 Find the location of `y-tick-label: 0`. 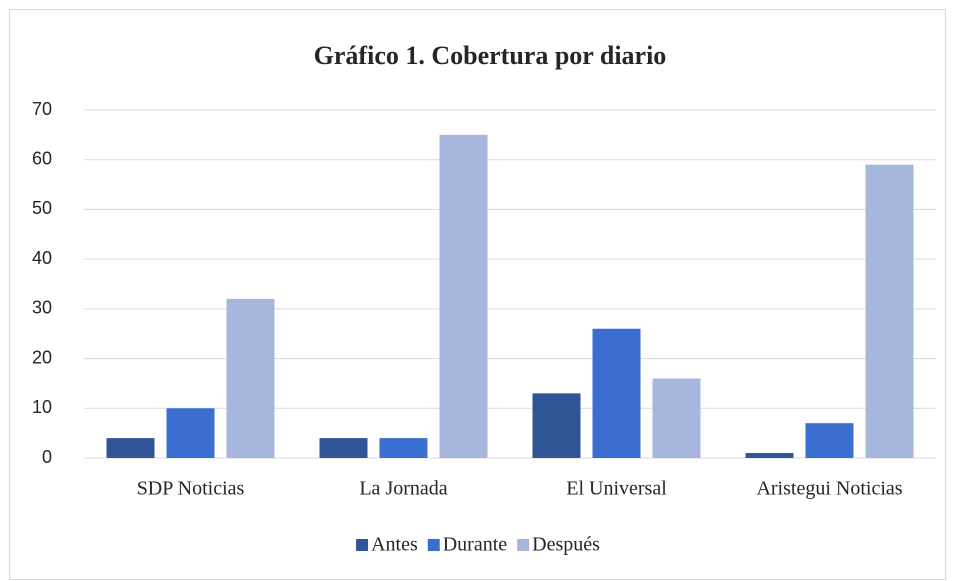

y-tick-label: 0 is located at coordinates (47, 457).